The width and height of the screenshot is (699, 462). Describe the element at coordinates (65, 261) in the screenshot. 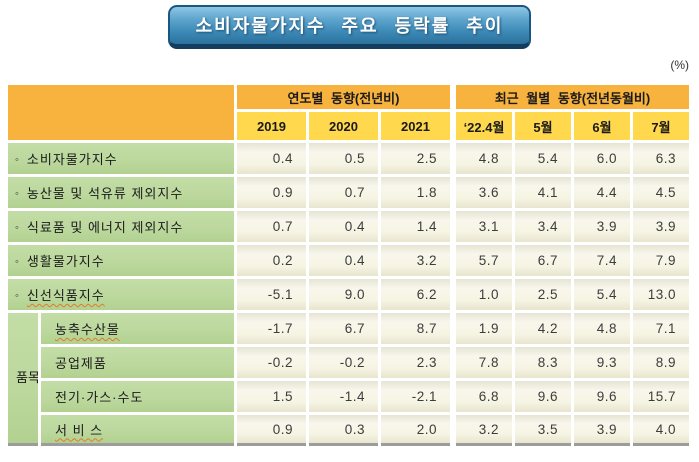

I see `row-label-text: 생활물가지수` at that location.